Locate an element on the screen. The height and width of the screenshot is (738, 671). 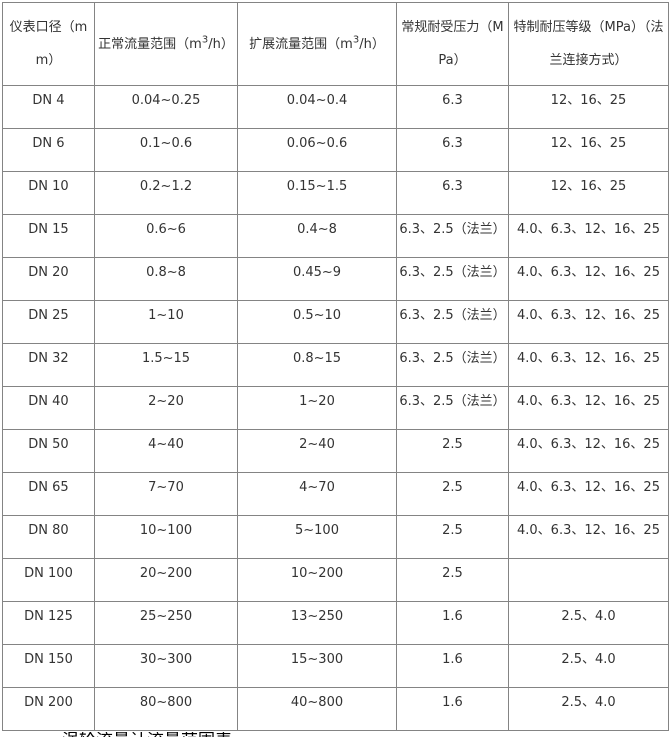
cell-diameter: DN 65 is located at coordinates (48, 494).